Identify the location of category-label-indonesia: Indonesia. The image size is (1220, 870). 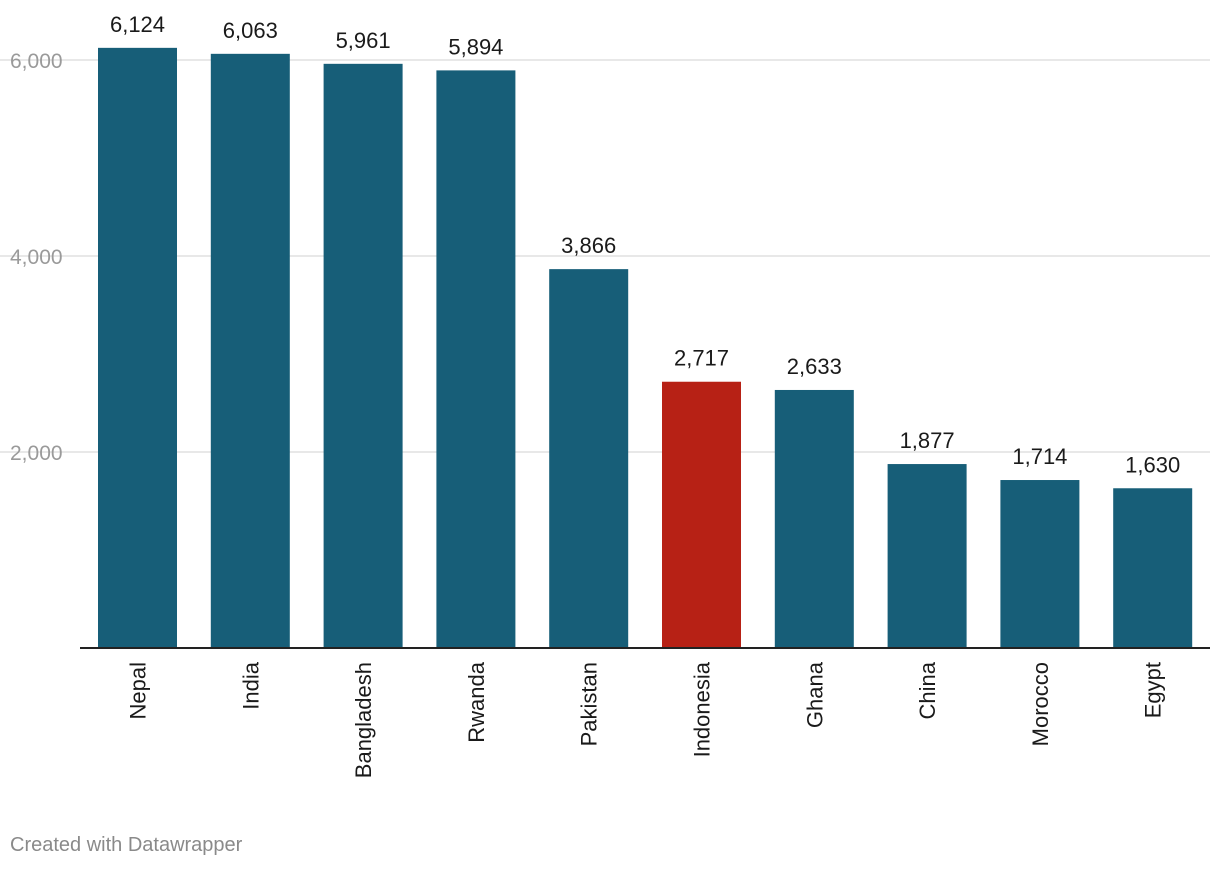
(702, 709).